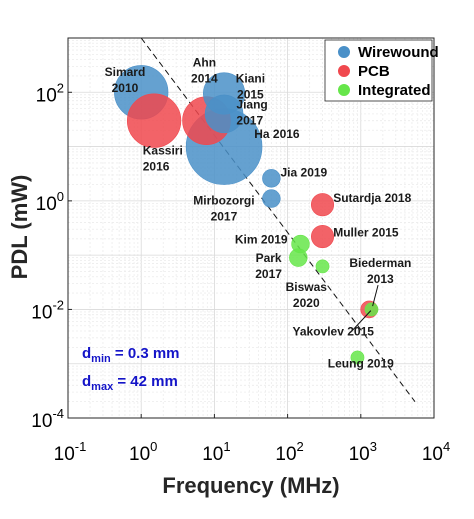 The image size is (474, 519). I want to click on tick-exponent: 1, so click(226, 446).